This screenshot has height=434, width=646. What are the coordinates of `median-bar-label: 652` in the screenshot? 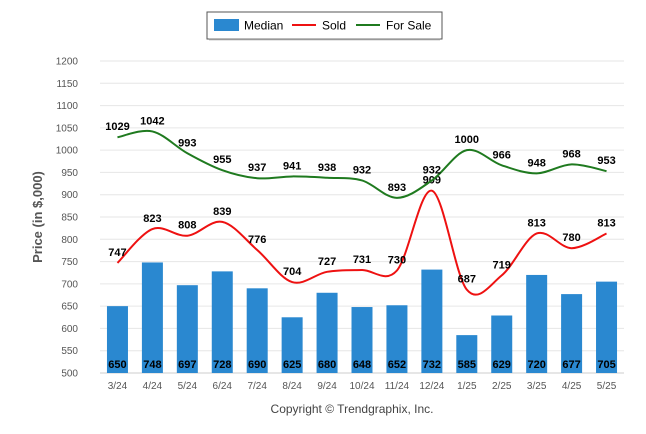 It's located at (397, 365).